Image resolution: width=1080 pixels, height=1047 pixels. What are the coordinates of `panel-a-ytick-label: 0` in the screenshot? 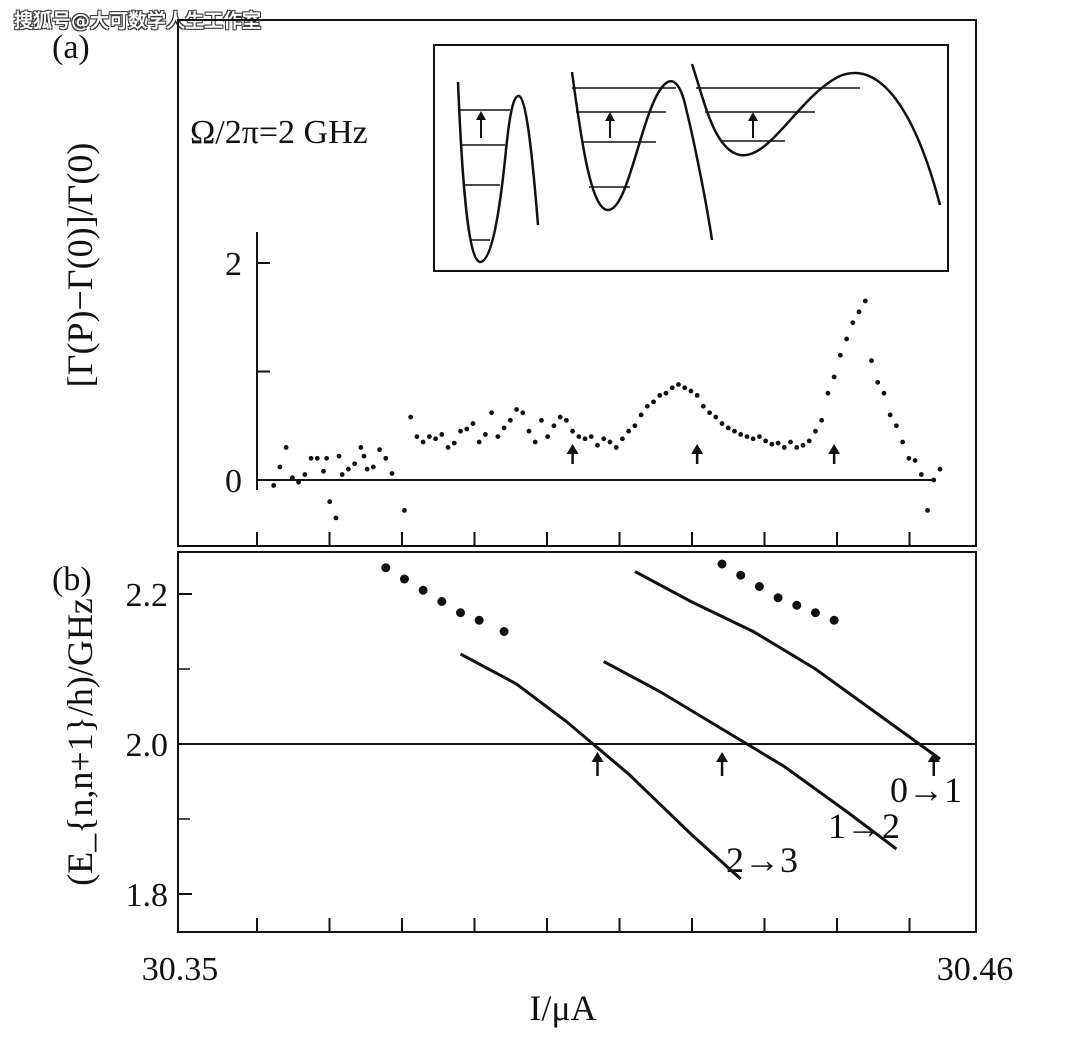 It's located at (233, 481).